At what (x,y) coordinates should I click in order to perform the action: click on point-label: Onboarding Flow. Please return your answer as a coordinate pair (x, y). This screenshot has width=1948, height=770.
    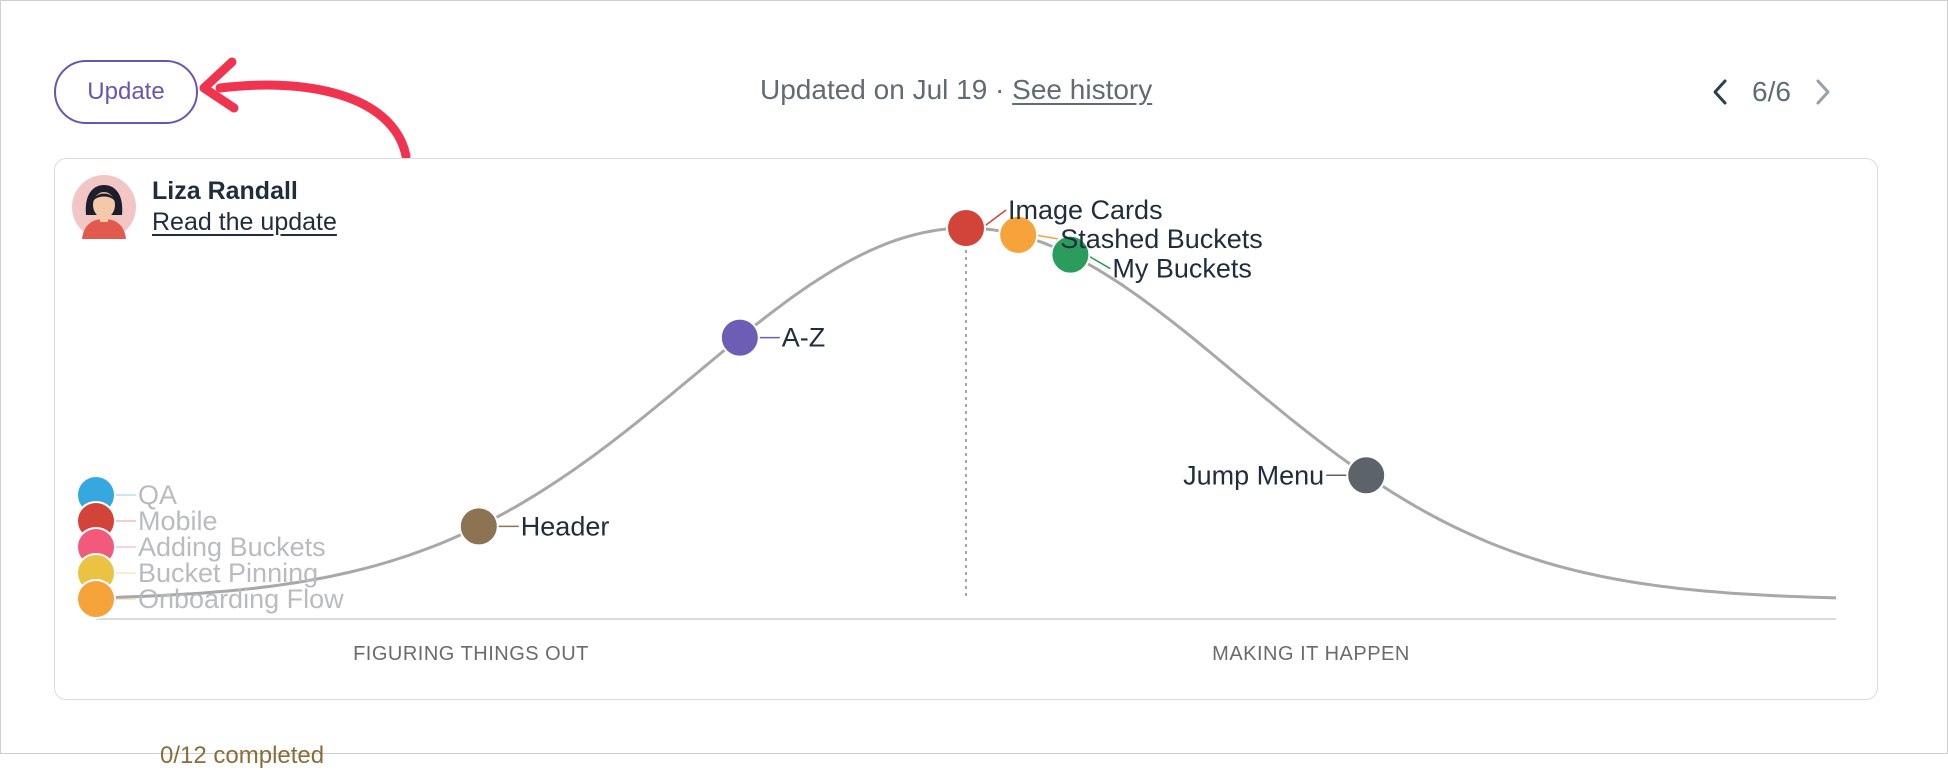
    Looking at the image, I should click on (241, 599).